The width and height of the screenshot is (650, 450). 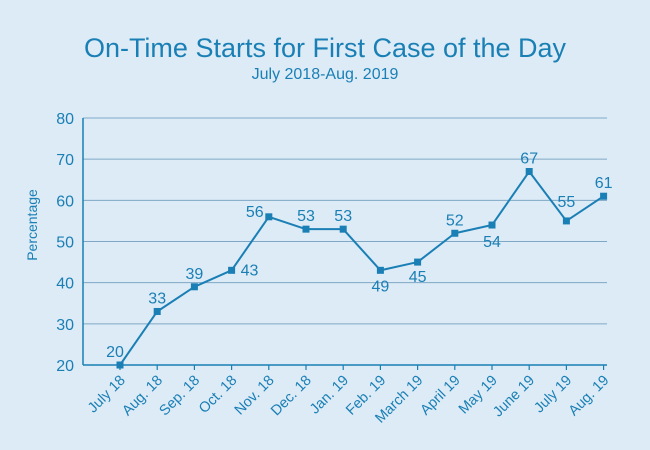 What do you see at coordinates (142, 396) in the screenshot?
I see `x-tick-label: Aug. 18` at bounding box center [142, 396].